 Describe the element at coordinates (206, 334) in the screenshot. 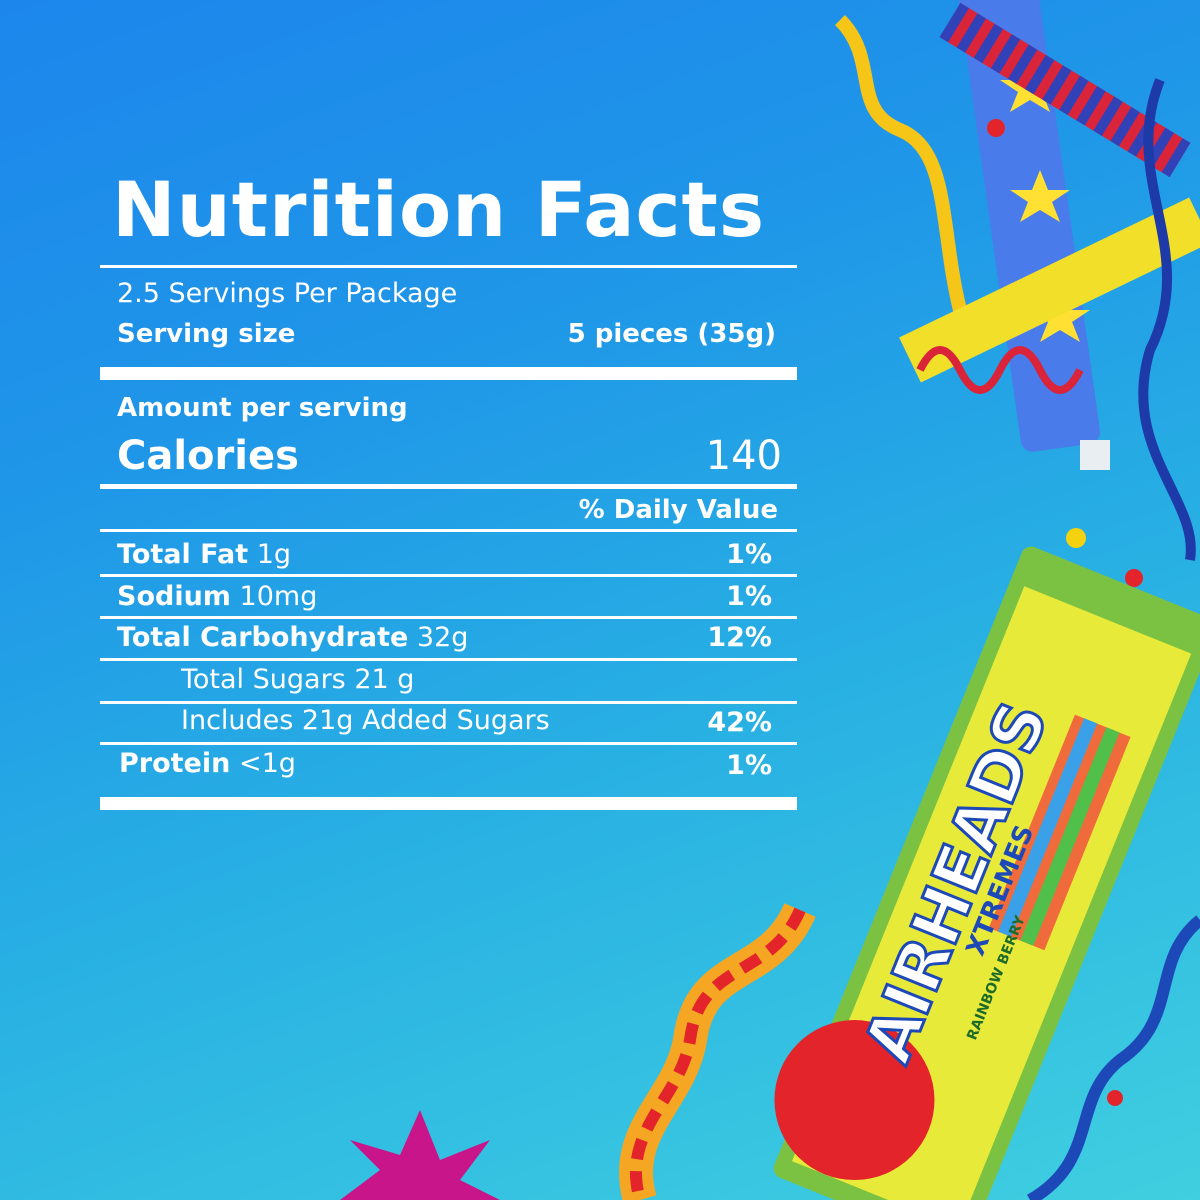

I see `serving-size-label: Serving size` at that location.